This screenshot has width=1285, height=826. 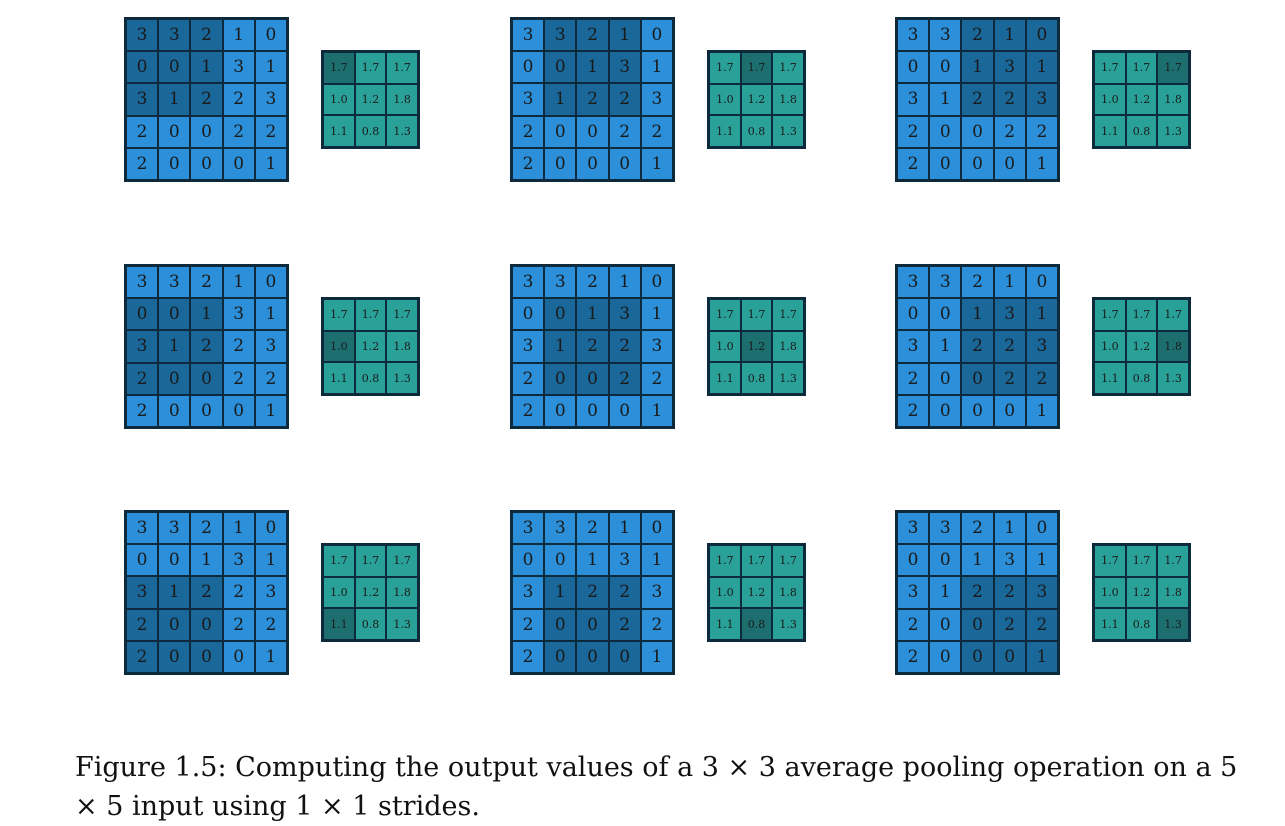 What do you see at coordinates (788, 378) in the screenshot?
I see `output-cell: 1.3` at bounding box center [788, 378].